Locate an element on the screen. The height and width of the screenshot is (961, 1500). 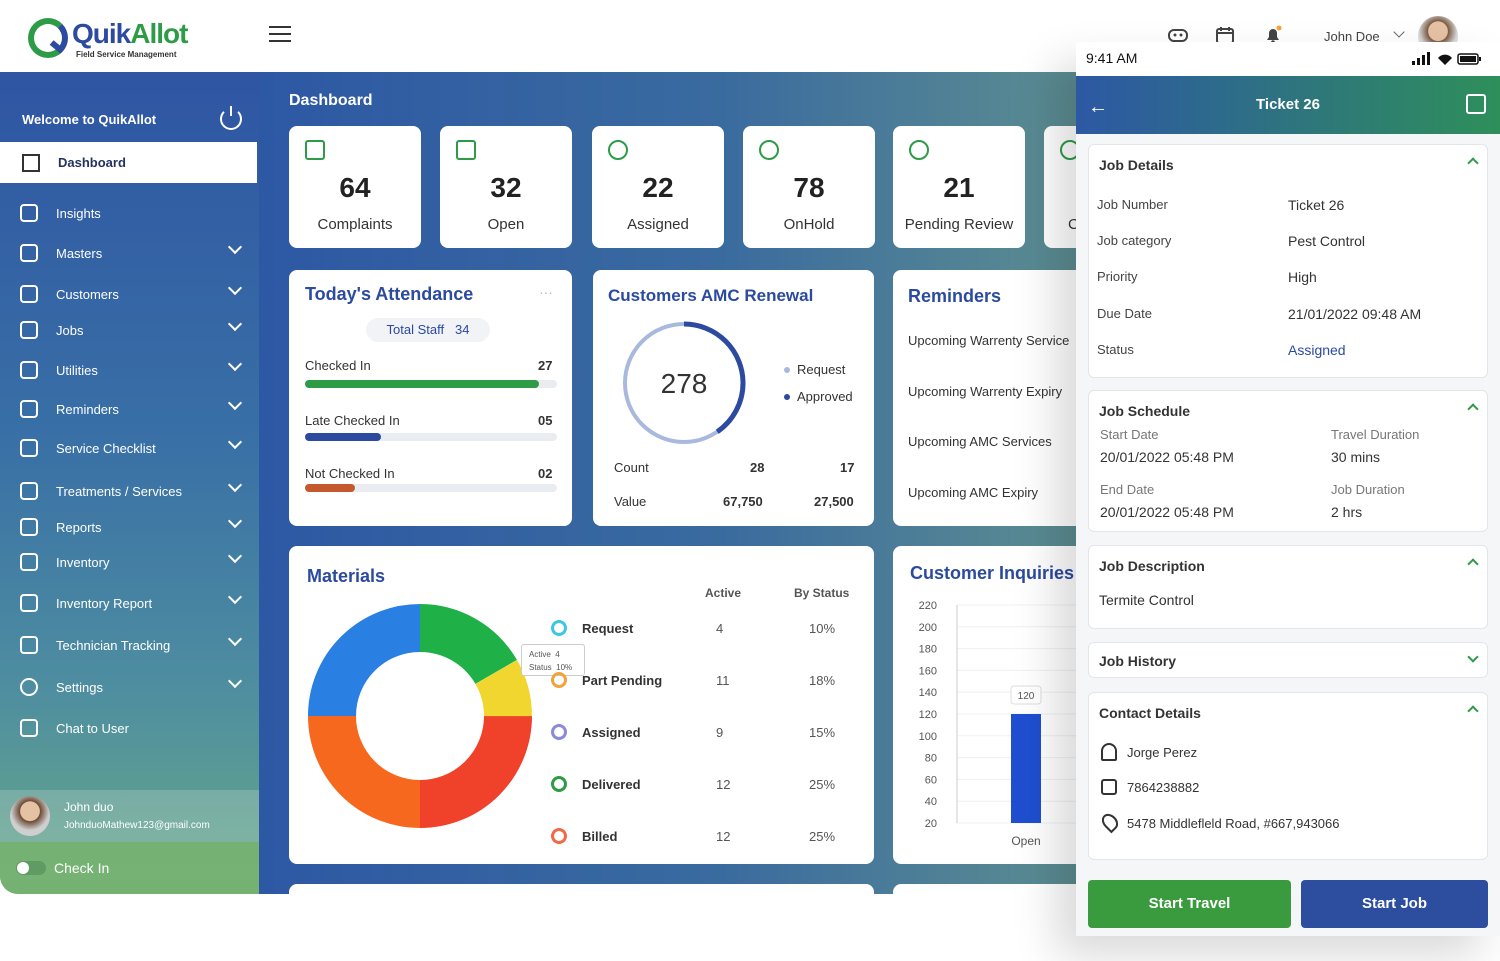
stat-card-complaints: 64 Complaints is located at coordinates (355, 187).